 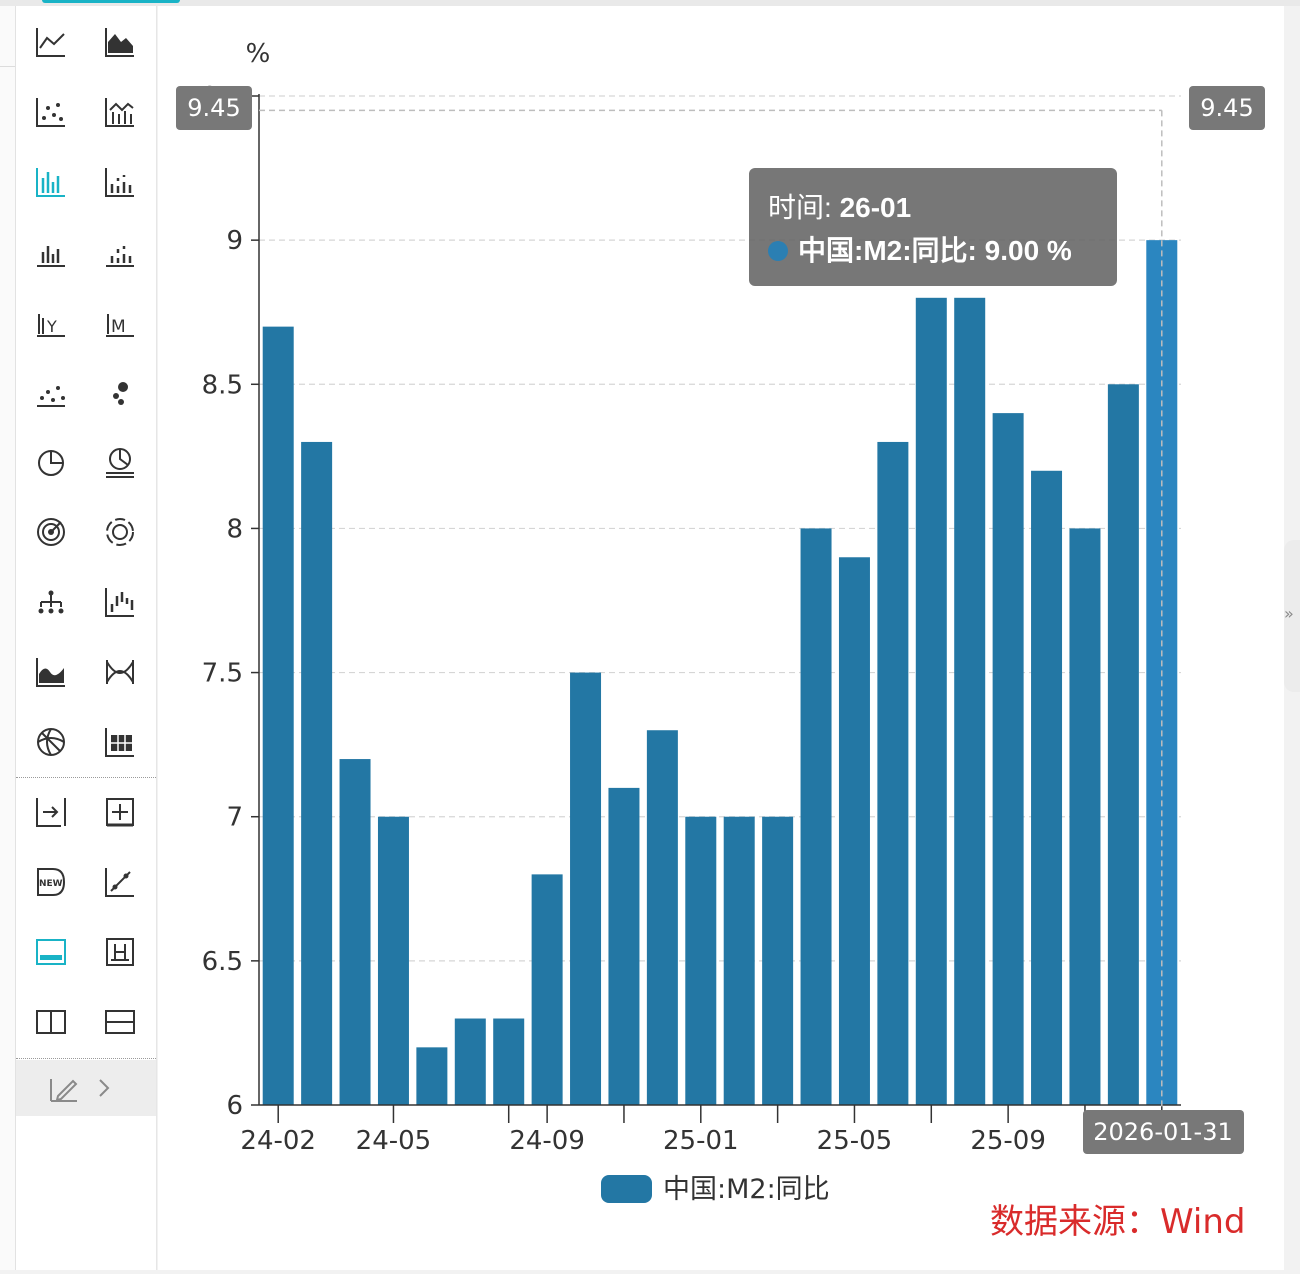 What do you see at coordinates (222, 962) in the screenshot?
I see `y-tick-label: 6.5` at bounding box center [222, 962].